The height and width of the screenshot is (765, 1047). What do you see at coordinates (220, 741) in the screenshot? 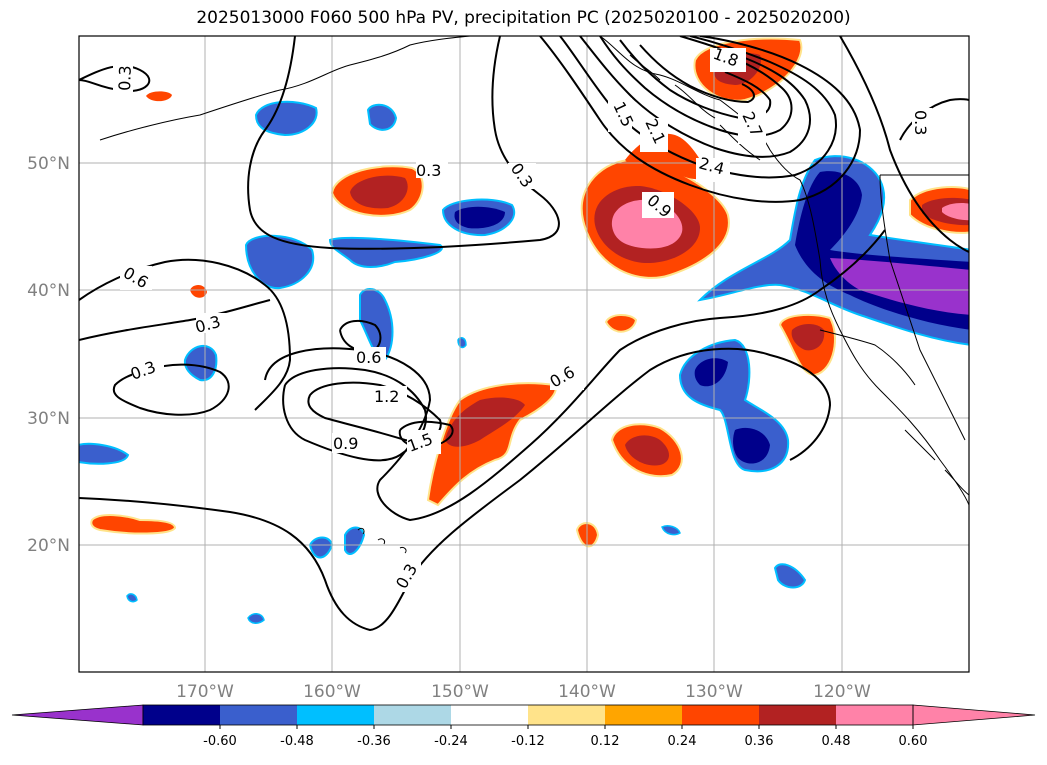
I see `colorbar-tick-label: -0.60` at bounding box center [220, 741].